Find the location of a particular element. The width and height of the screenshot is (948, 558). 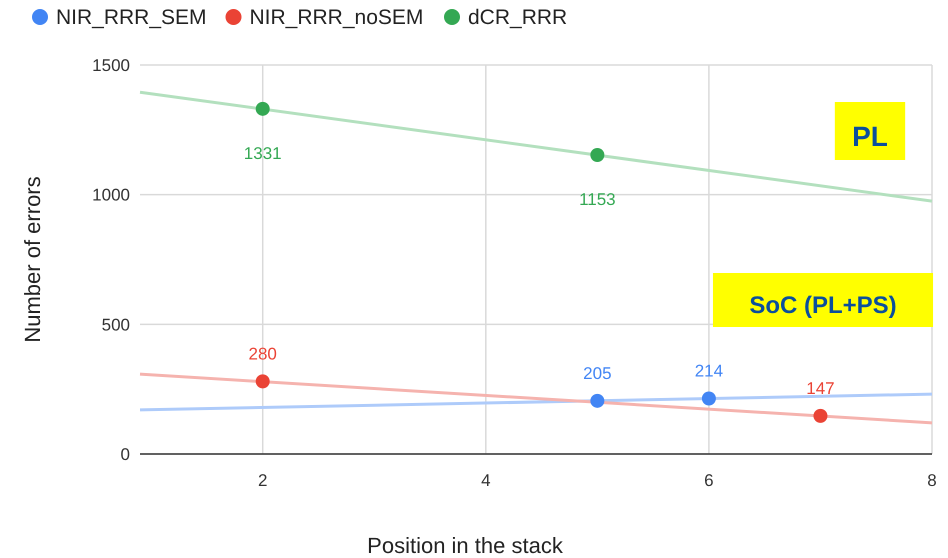

x-tick-label: 8 is located at coordinates (932, 480).